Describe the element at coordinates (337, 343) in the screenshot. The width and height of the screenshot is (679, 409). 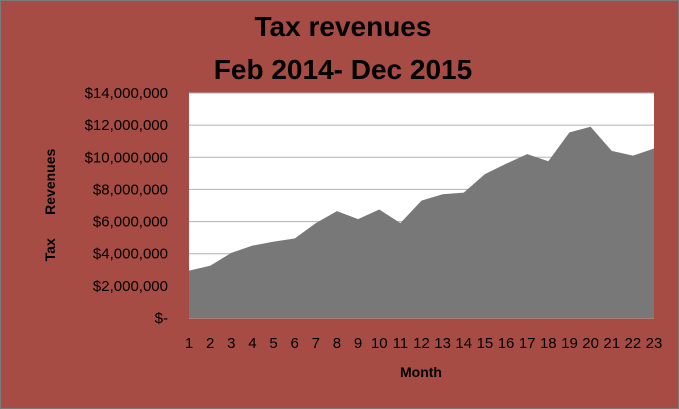
I see `x-tick-label: 8` at that location.